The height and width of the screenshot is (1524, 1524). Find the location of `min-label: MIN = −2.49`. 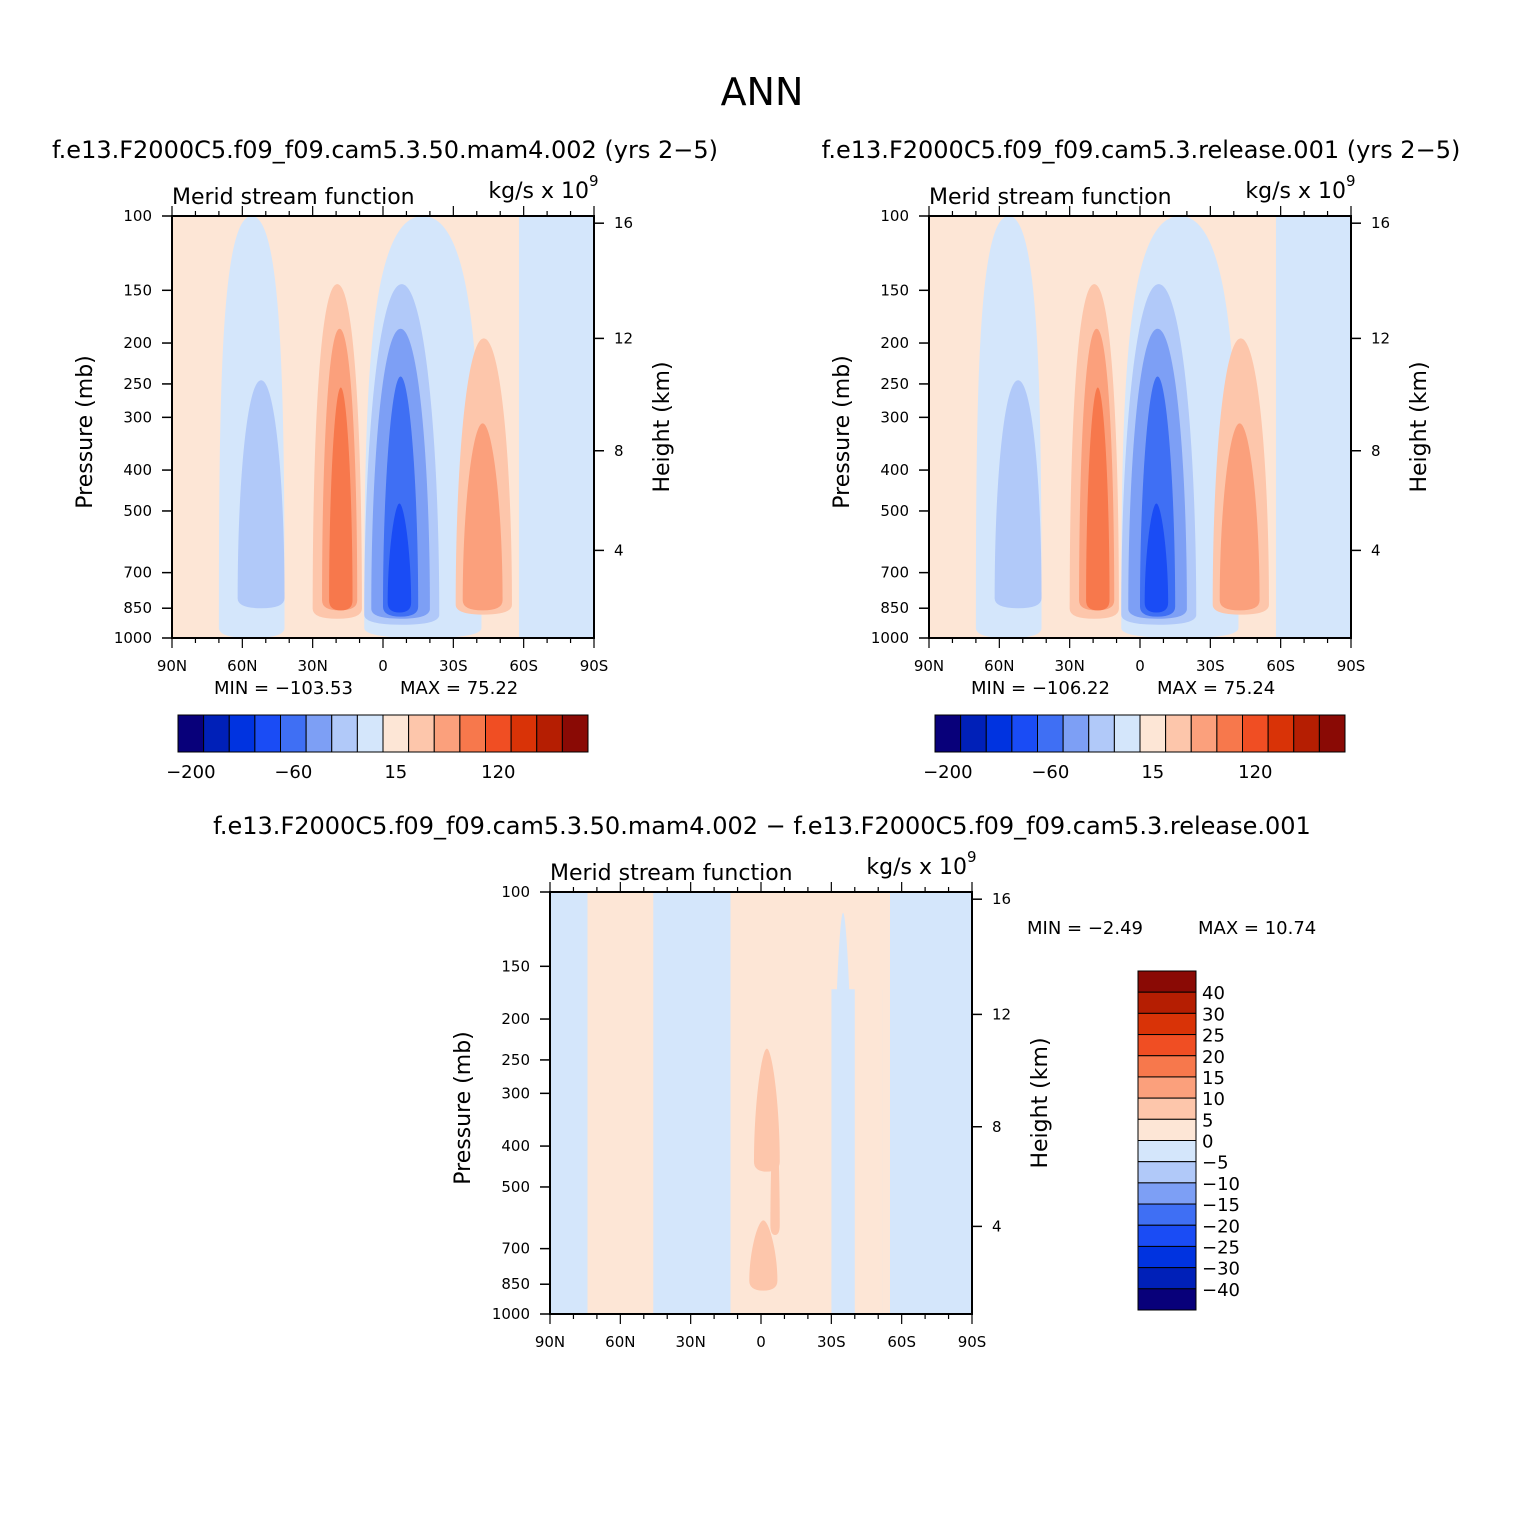

min-label: MIN = −2.49 is located at coordinates (1085, 928).